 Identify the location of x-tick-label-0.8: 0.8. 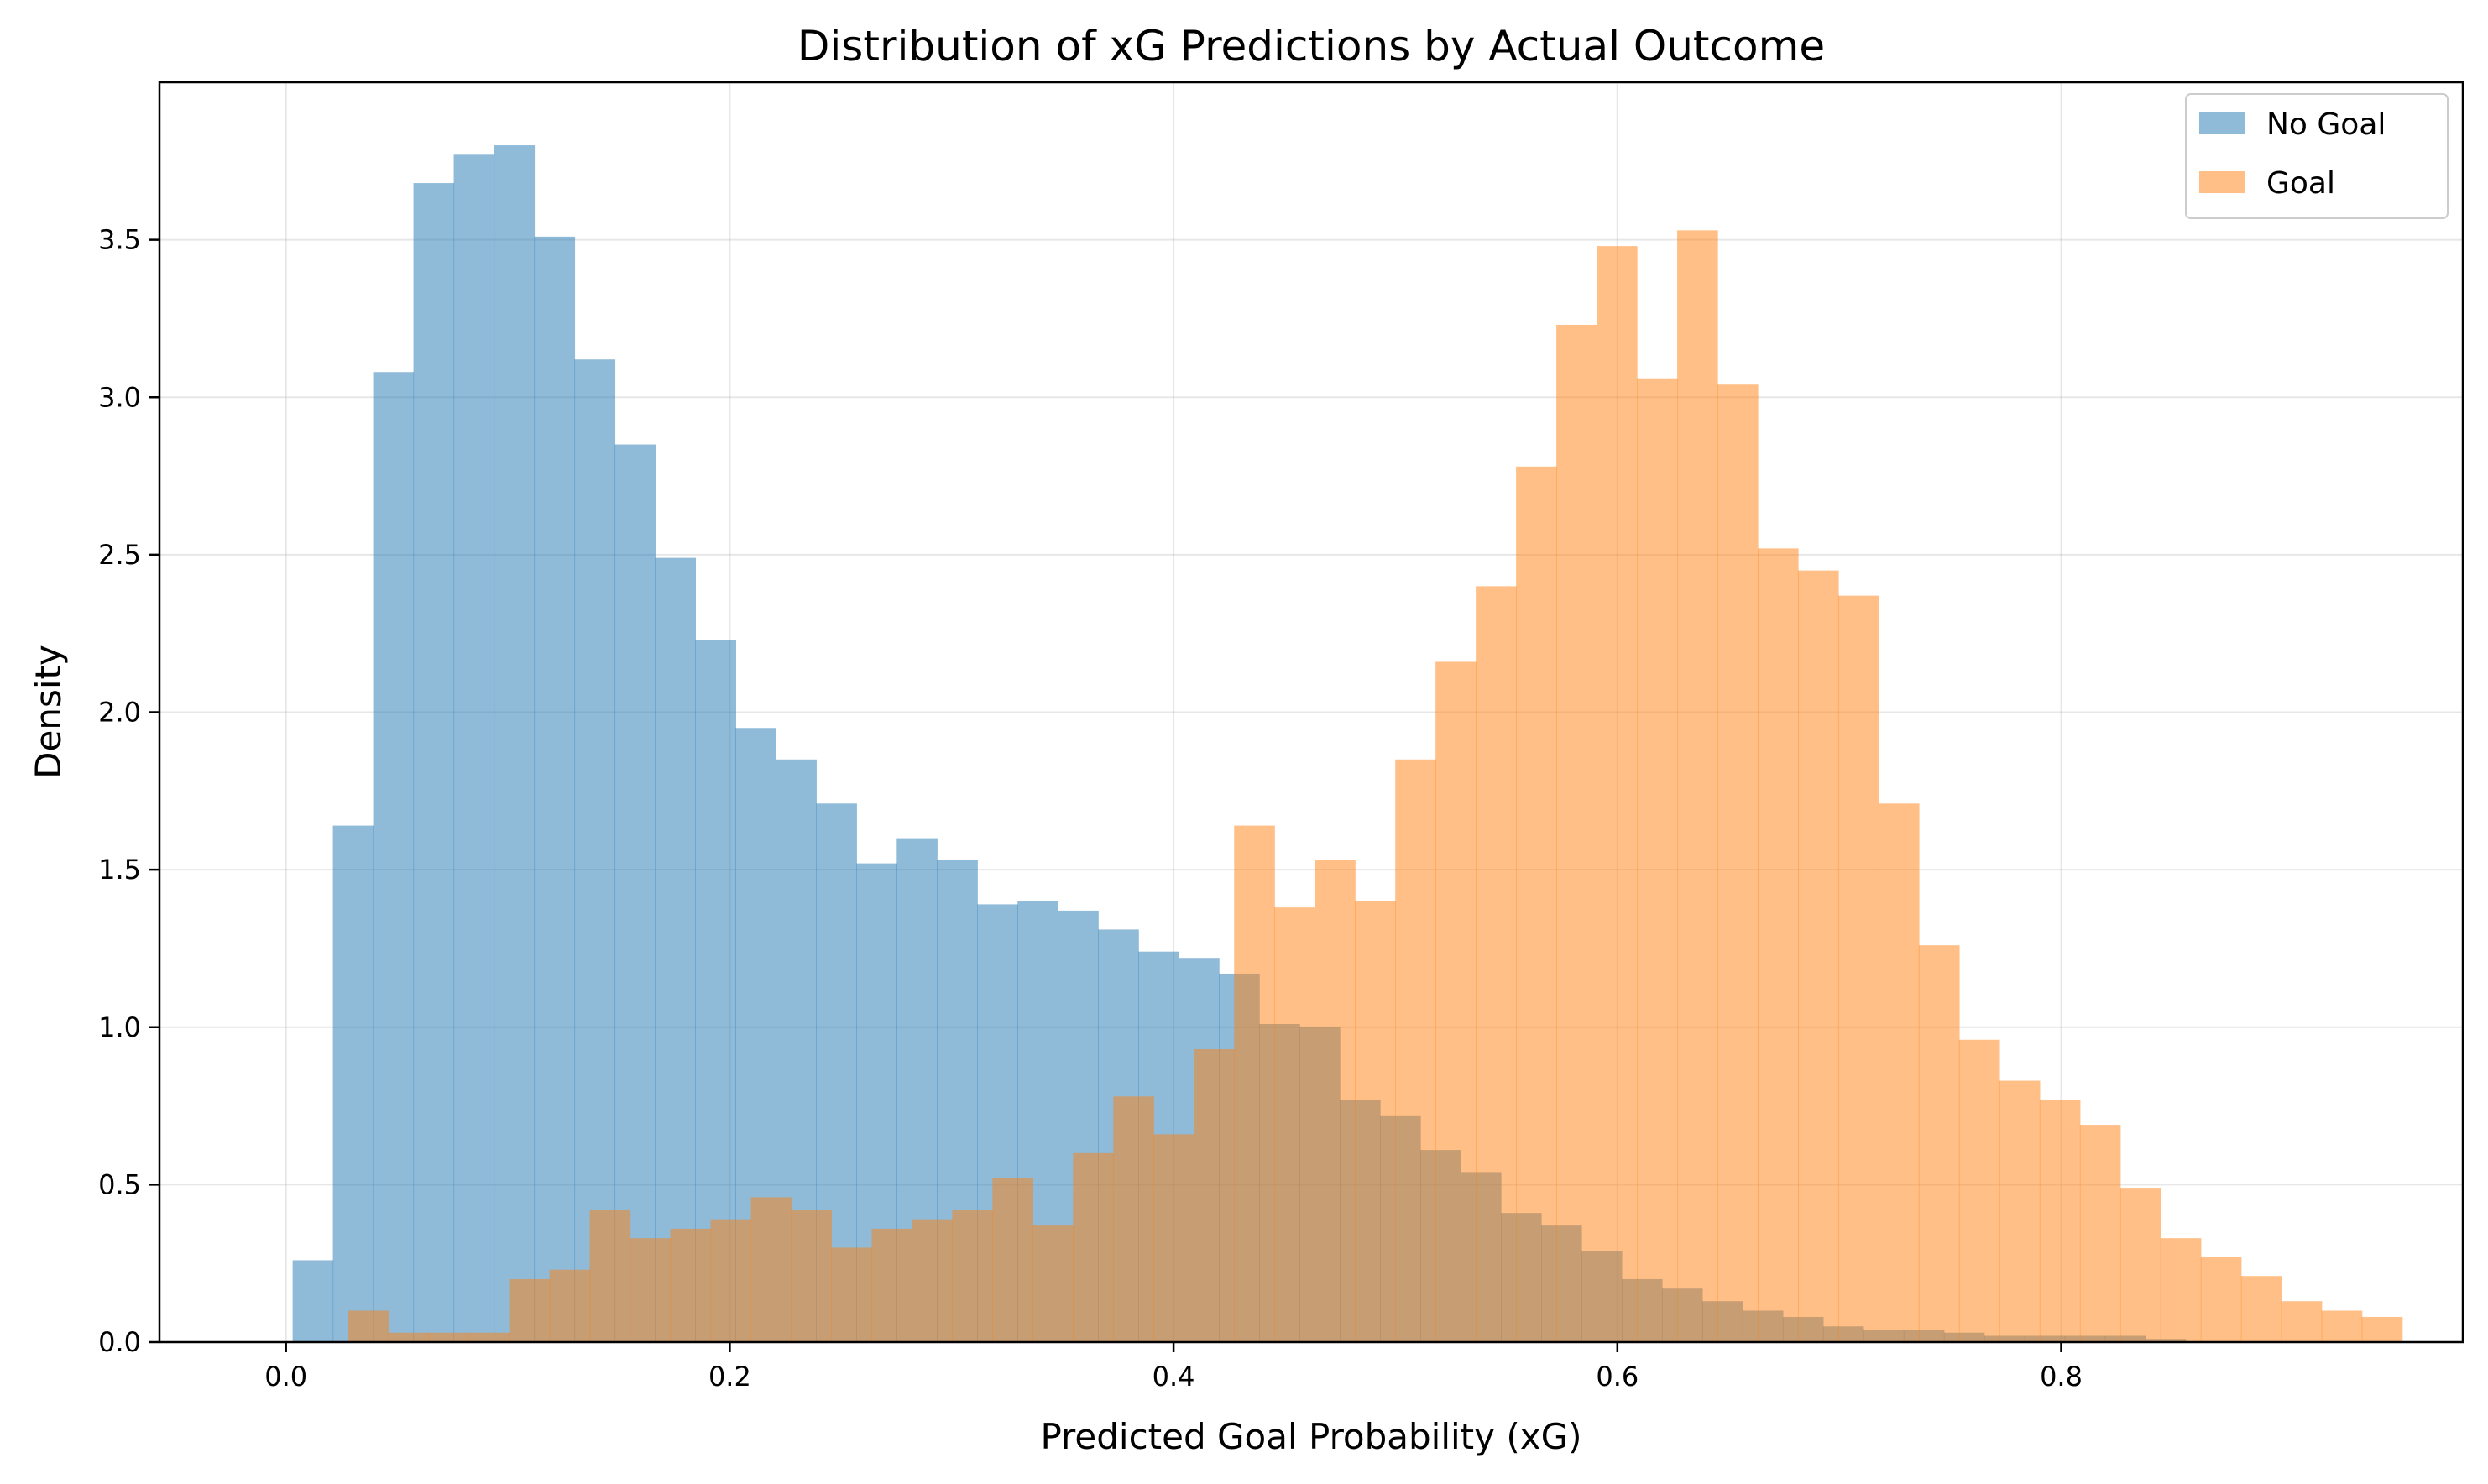
(2061, 1377).